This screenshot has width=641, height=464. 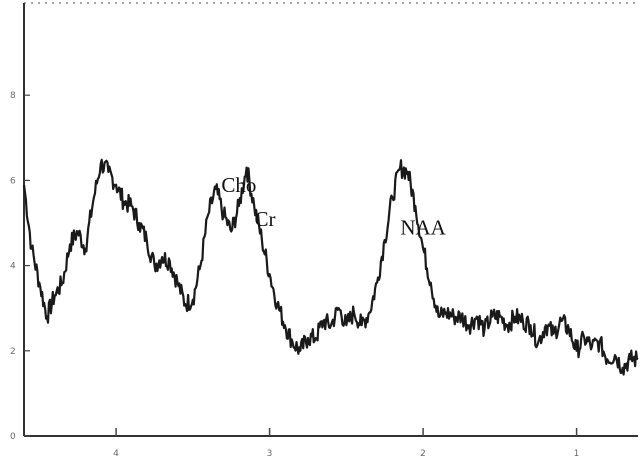 I want to click on y-tick-label: 0, so click(x=13, y=437).